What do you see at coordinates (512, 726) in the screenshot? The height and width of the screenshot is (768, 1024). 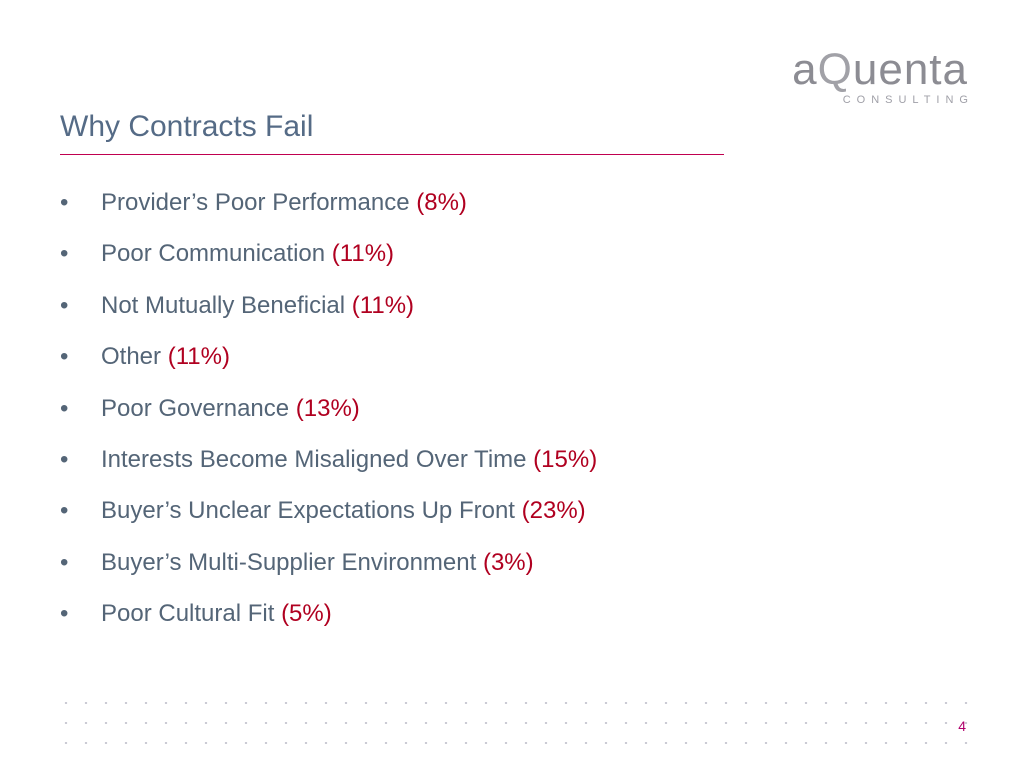 I see `footer-dot-pattern` at bounding box center [512, 726].